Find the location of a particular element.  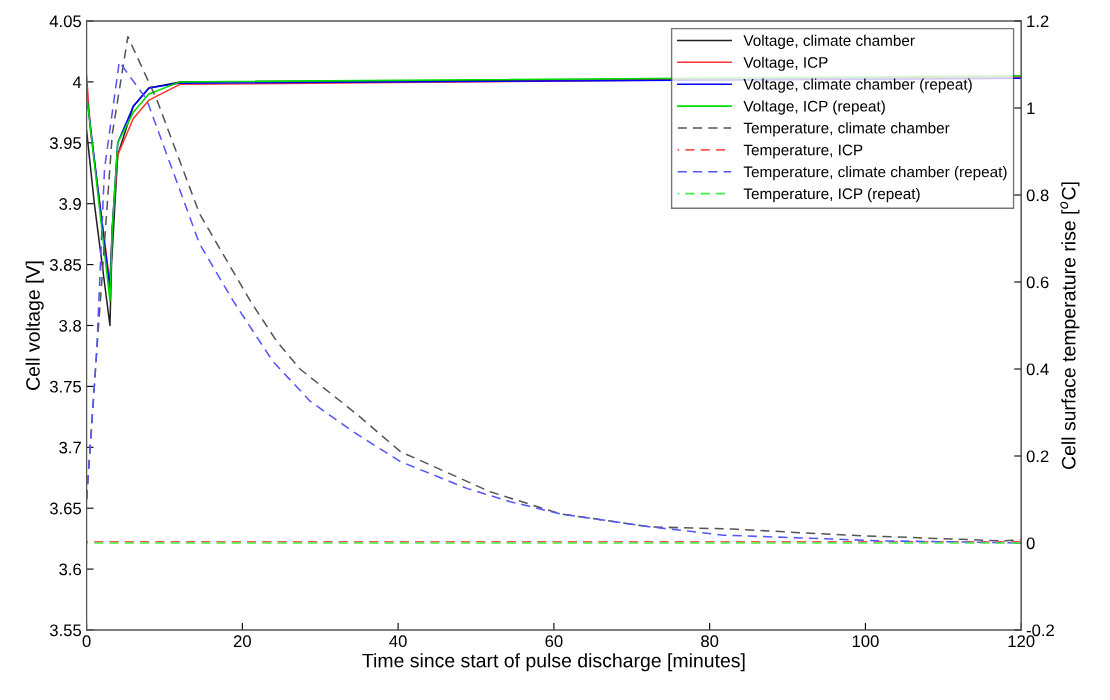

legend-label: Voltage, climate chamber (repeat) is located at coordinates (857, 85).